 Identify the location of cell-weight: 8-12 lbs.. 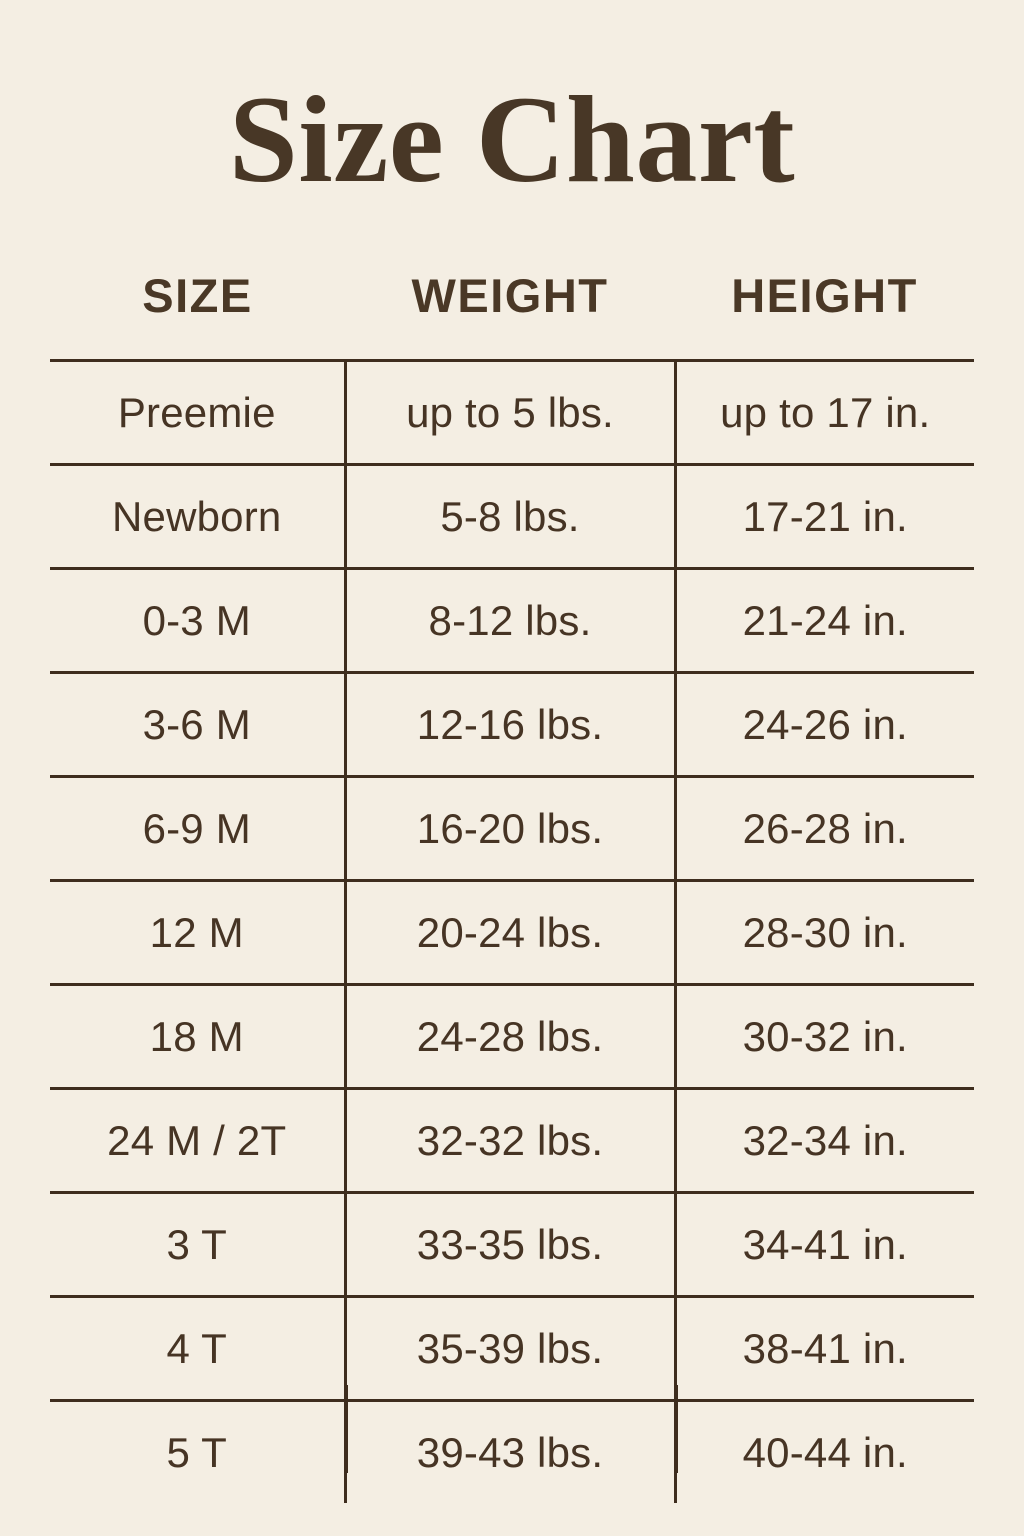
(509, 620).